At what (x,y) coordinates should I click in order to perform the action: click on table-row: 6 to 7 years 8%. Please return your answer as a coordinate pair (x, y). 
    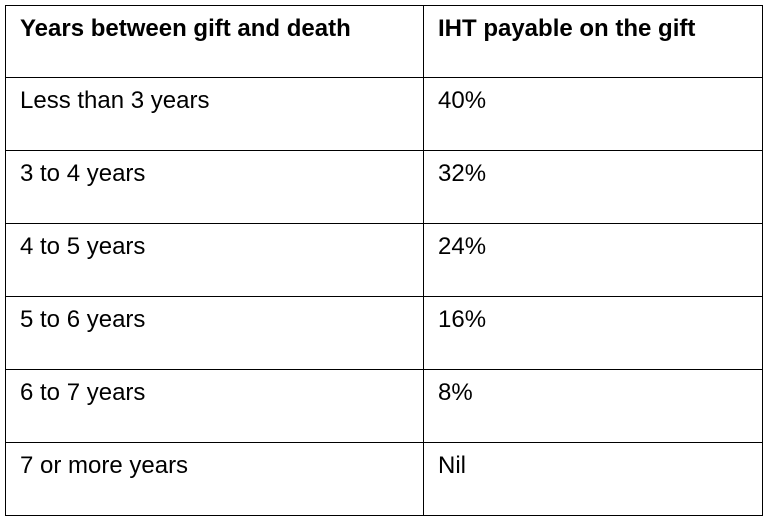
    Looking at the image, I should click on (384, 406).